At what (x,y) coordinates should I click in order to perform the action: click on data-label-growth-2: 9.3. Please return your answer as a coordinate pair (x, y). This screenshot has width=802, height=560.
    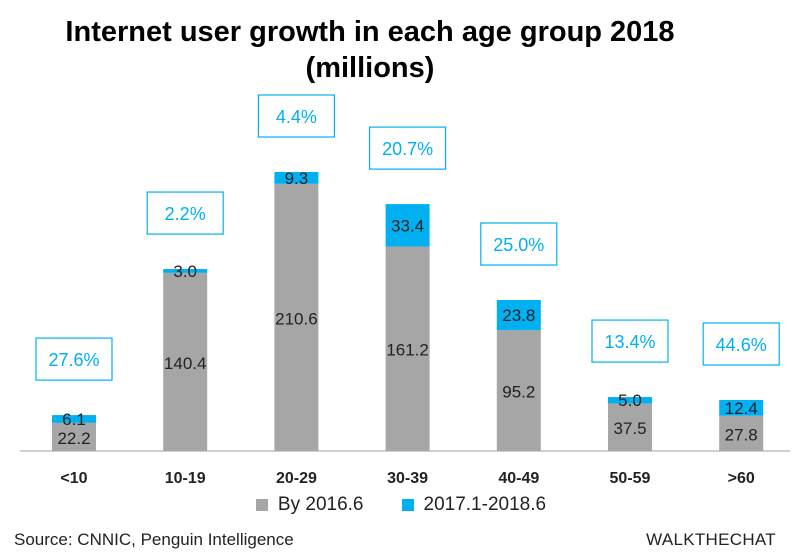
    Looking at the image, I should click on (297, 178).